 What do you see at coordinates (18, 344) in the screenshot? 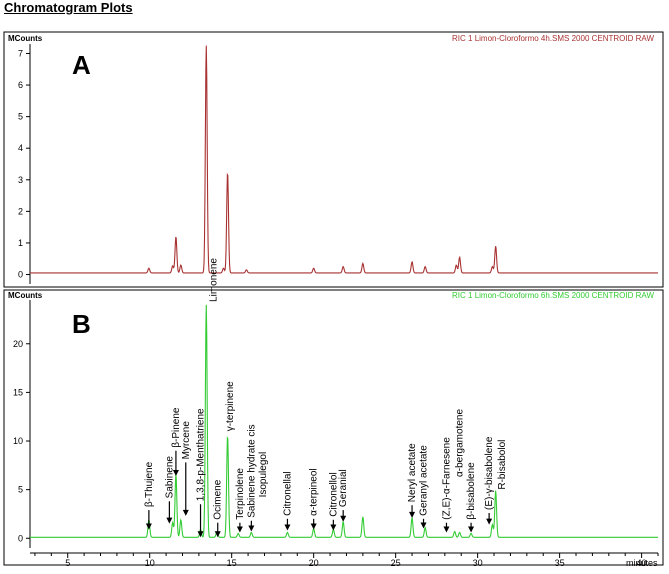
I see `y-tick-label-b: 20` at bounding box center [18, 344].